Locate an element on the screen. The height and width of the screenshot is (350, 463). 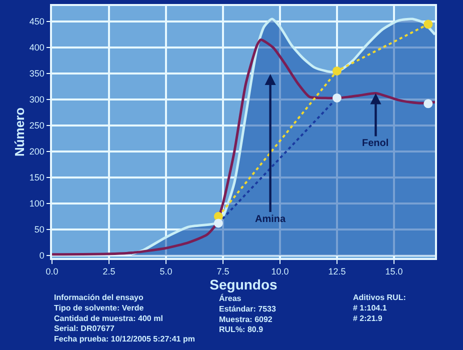
annotation: Fenol is located at coordinates (375, 143).